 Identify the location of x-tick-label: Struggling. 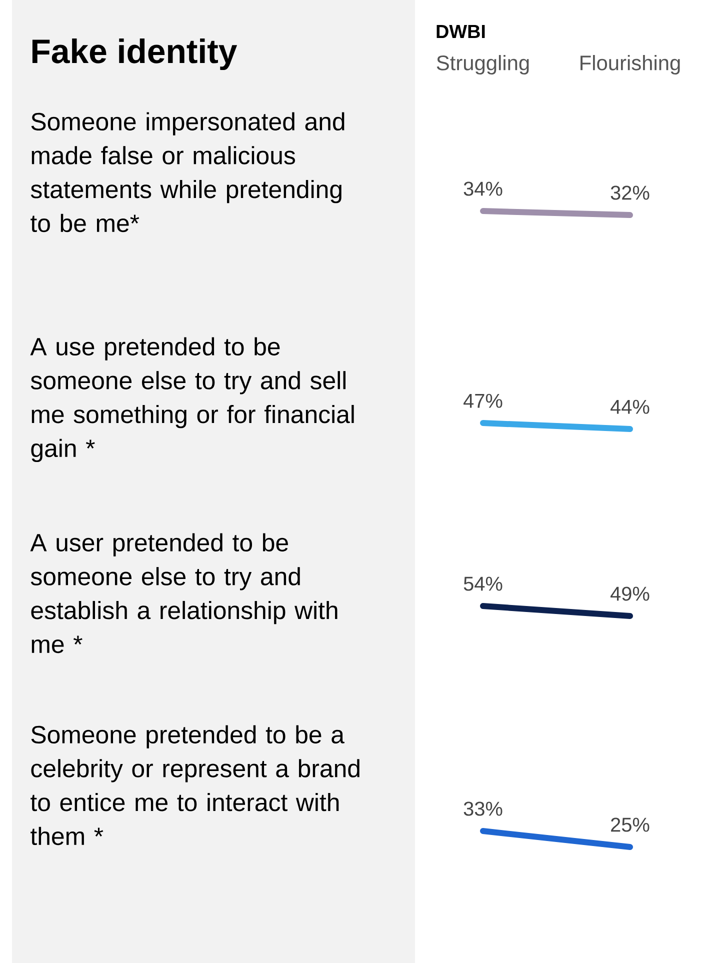
(482, 64).